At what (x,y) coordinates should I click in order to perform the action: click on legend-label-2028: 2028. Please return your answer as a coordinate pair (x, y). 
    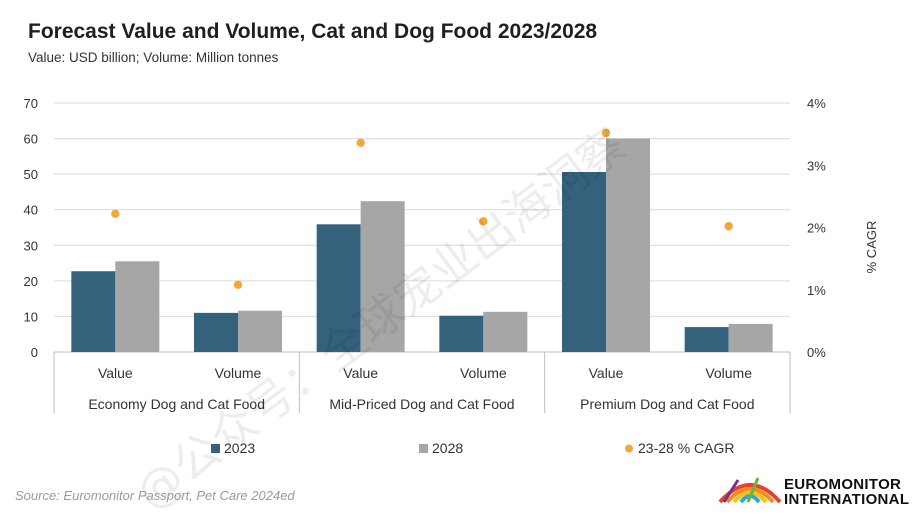
    Looking at the image, I should click on (447, 448).